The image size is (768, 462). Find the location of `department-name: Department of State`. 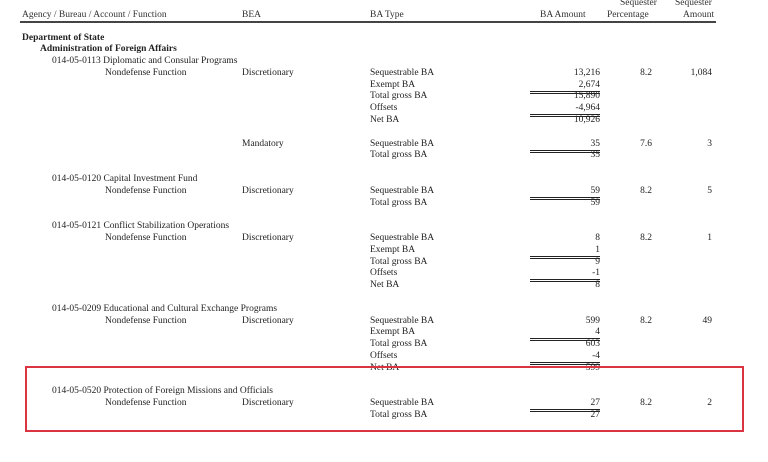

department-name: Department of State is located at coordinates (63, 38).